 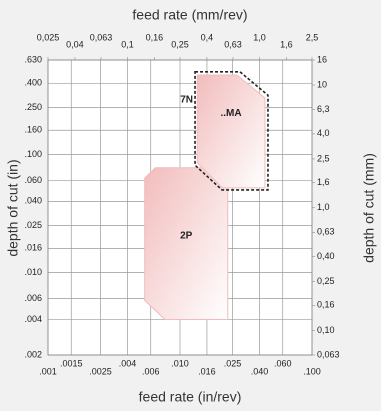 What do you see at coordinates (328, 354) in the screenshot?
I see `y2-tick-label: 0,063` at bounding box center [328, 354].